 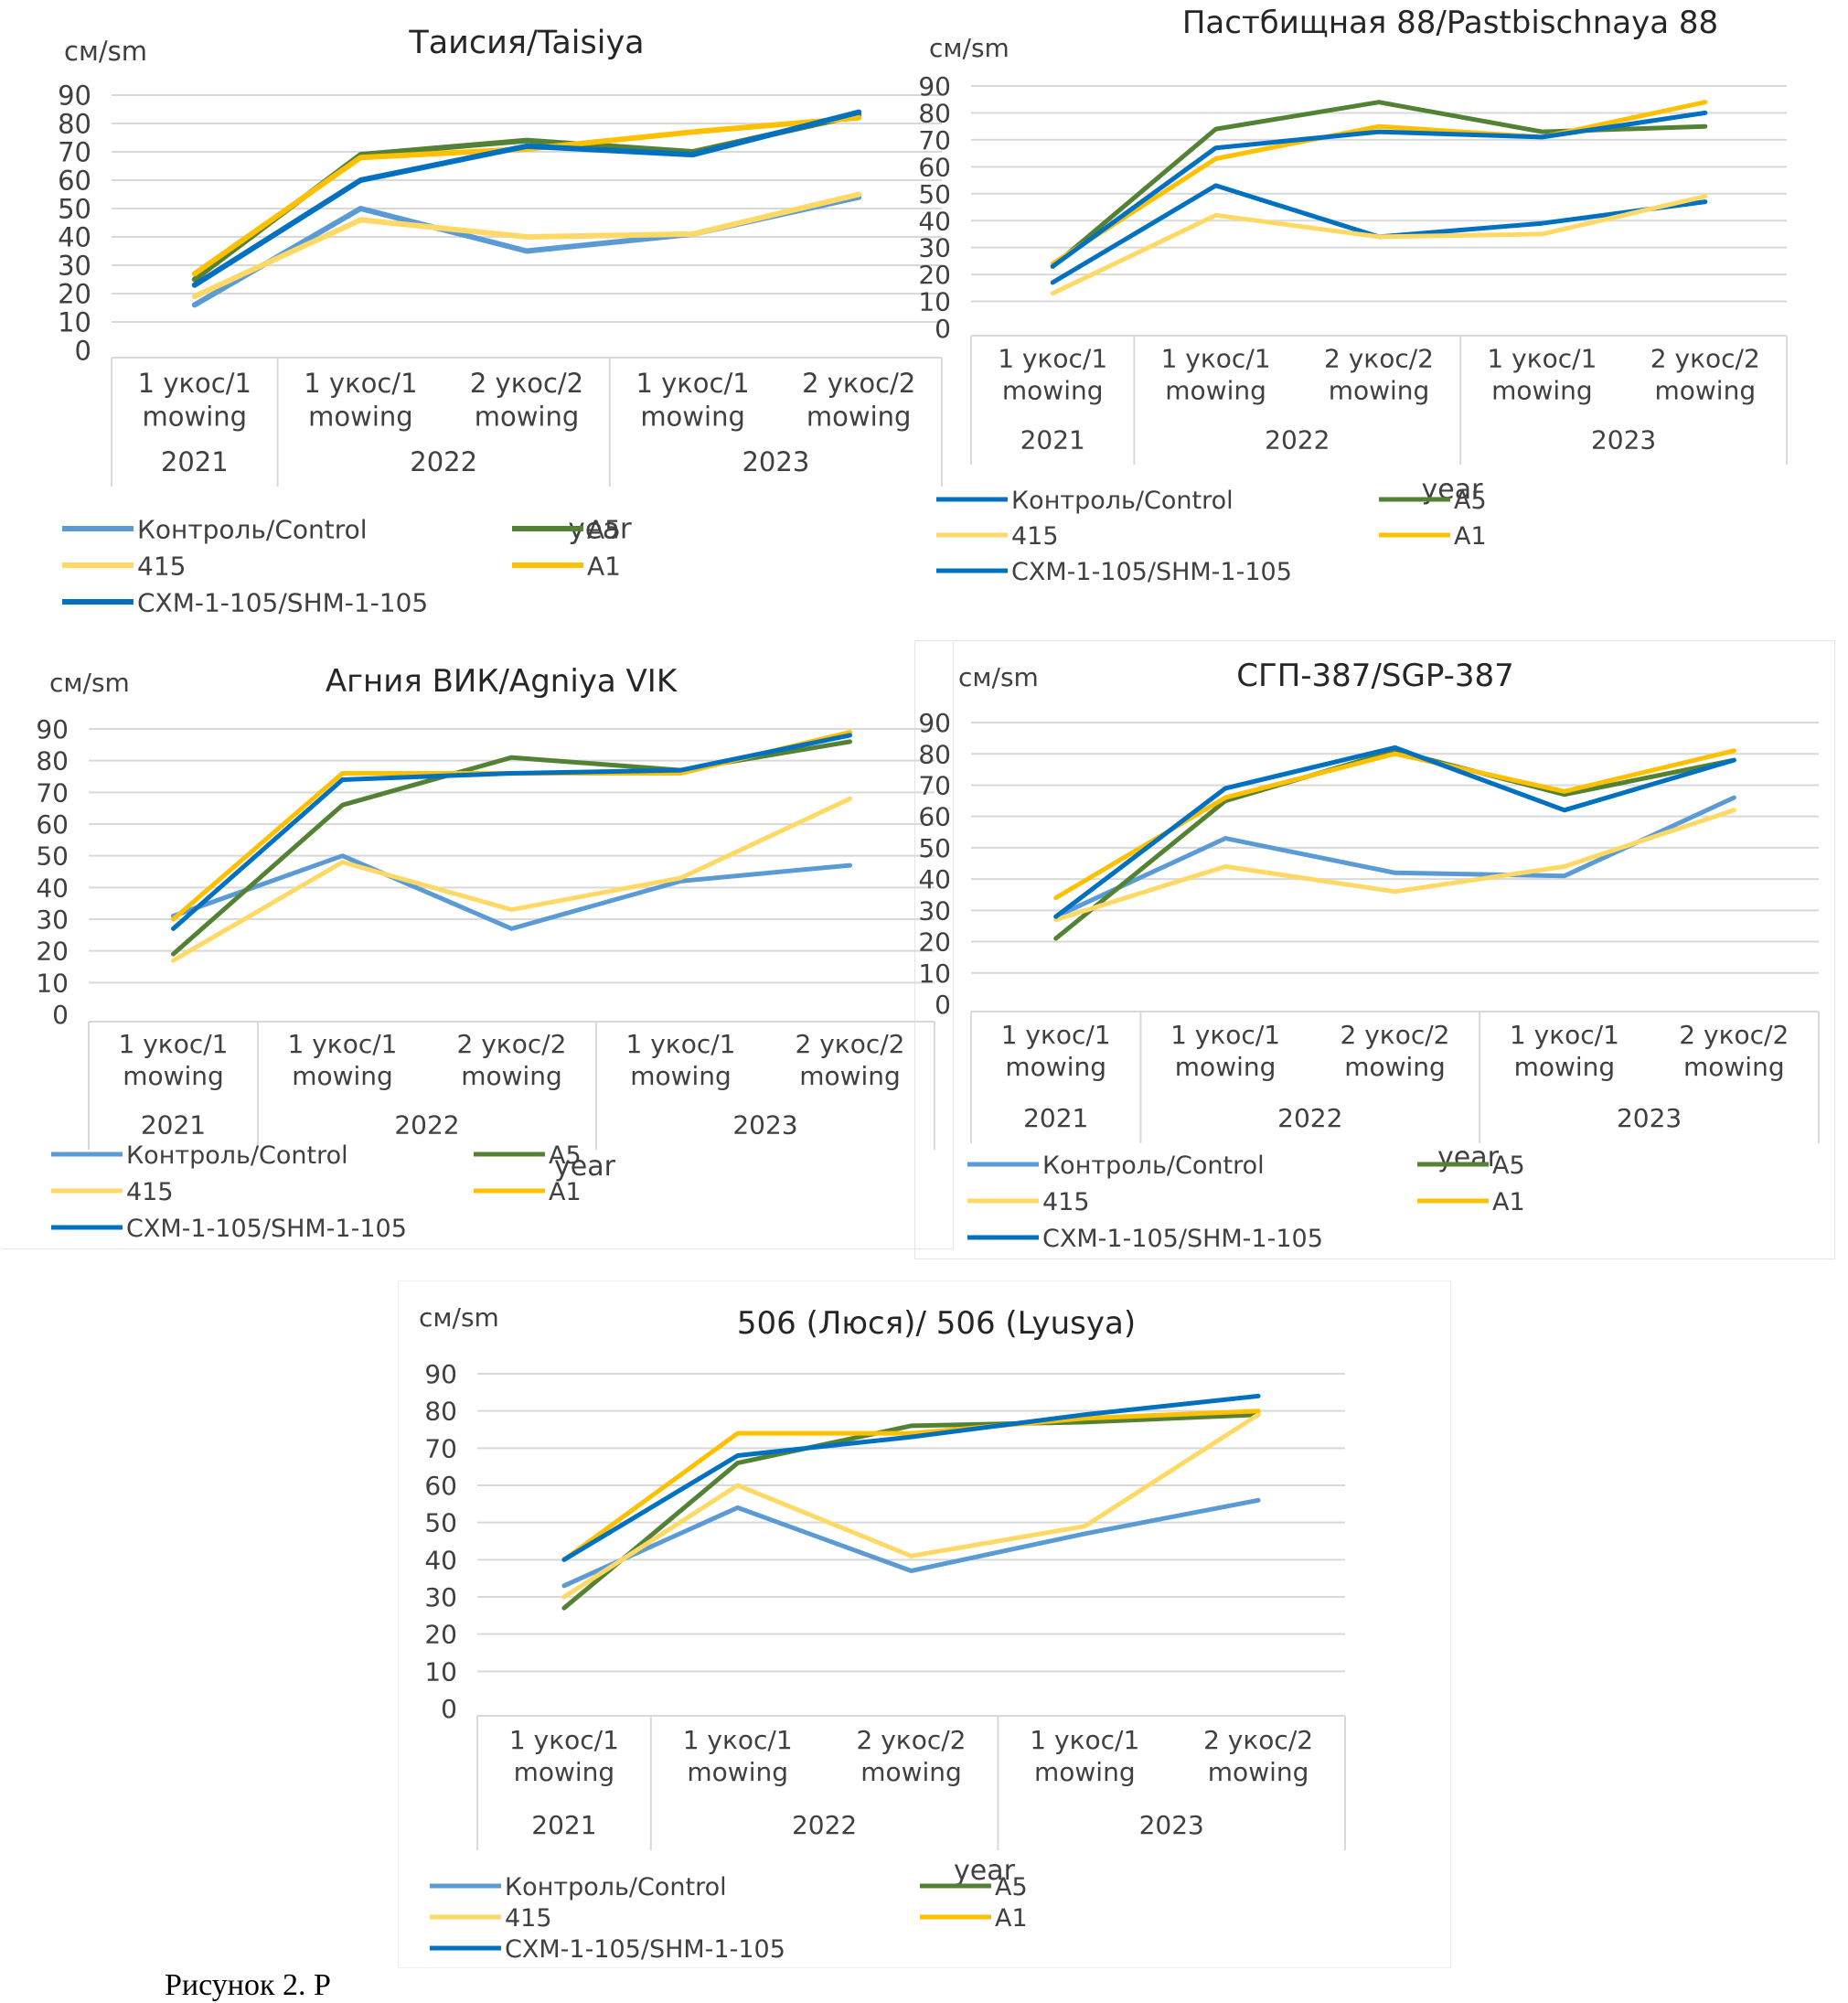 I want to click on series-control, so click(x=911, y=1543).